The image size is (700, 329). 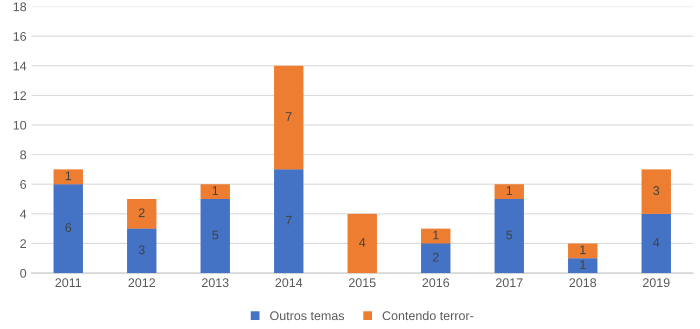 I want to click on x-tick-label: 2012, so click(x=142, y=283).